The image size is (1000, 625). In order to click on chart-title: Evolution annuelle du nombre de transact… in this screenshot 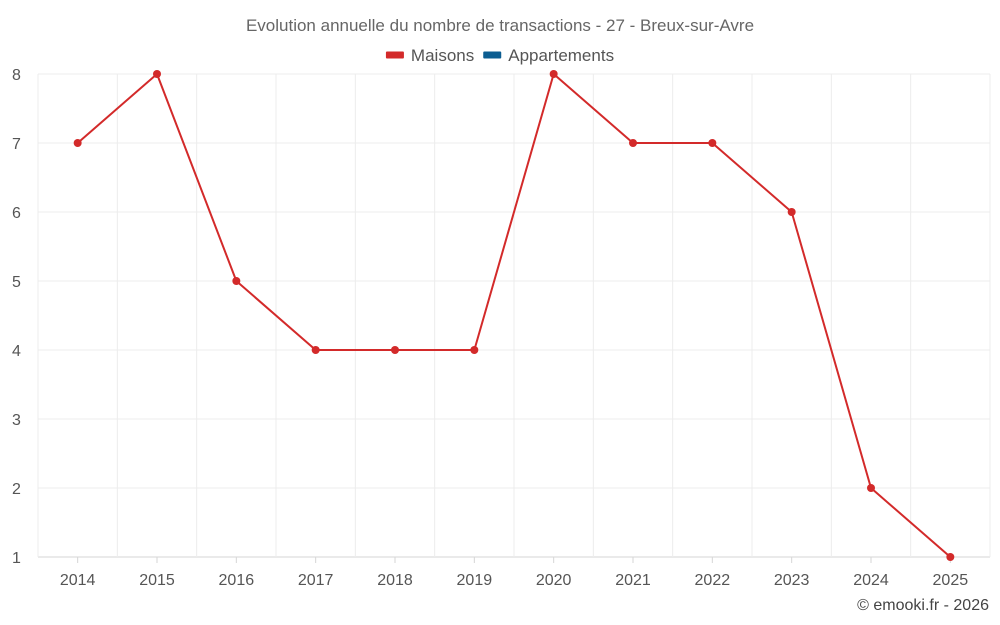, I will do `click(500, 25)`.